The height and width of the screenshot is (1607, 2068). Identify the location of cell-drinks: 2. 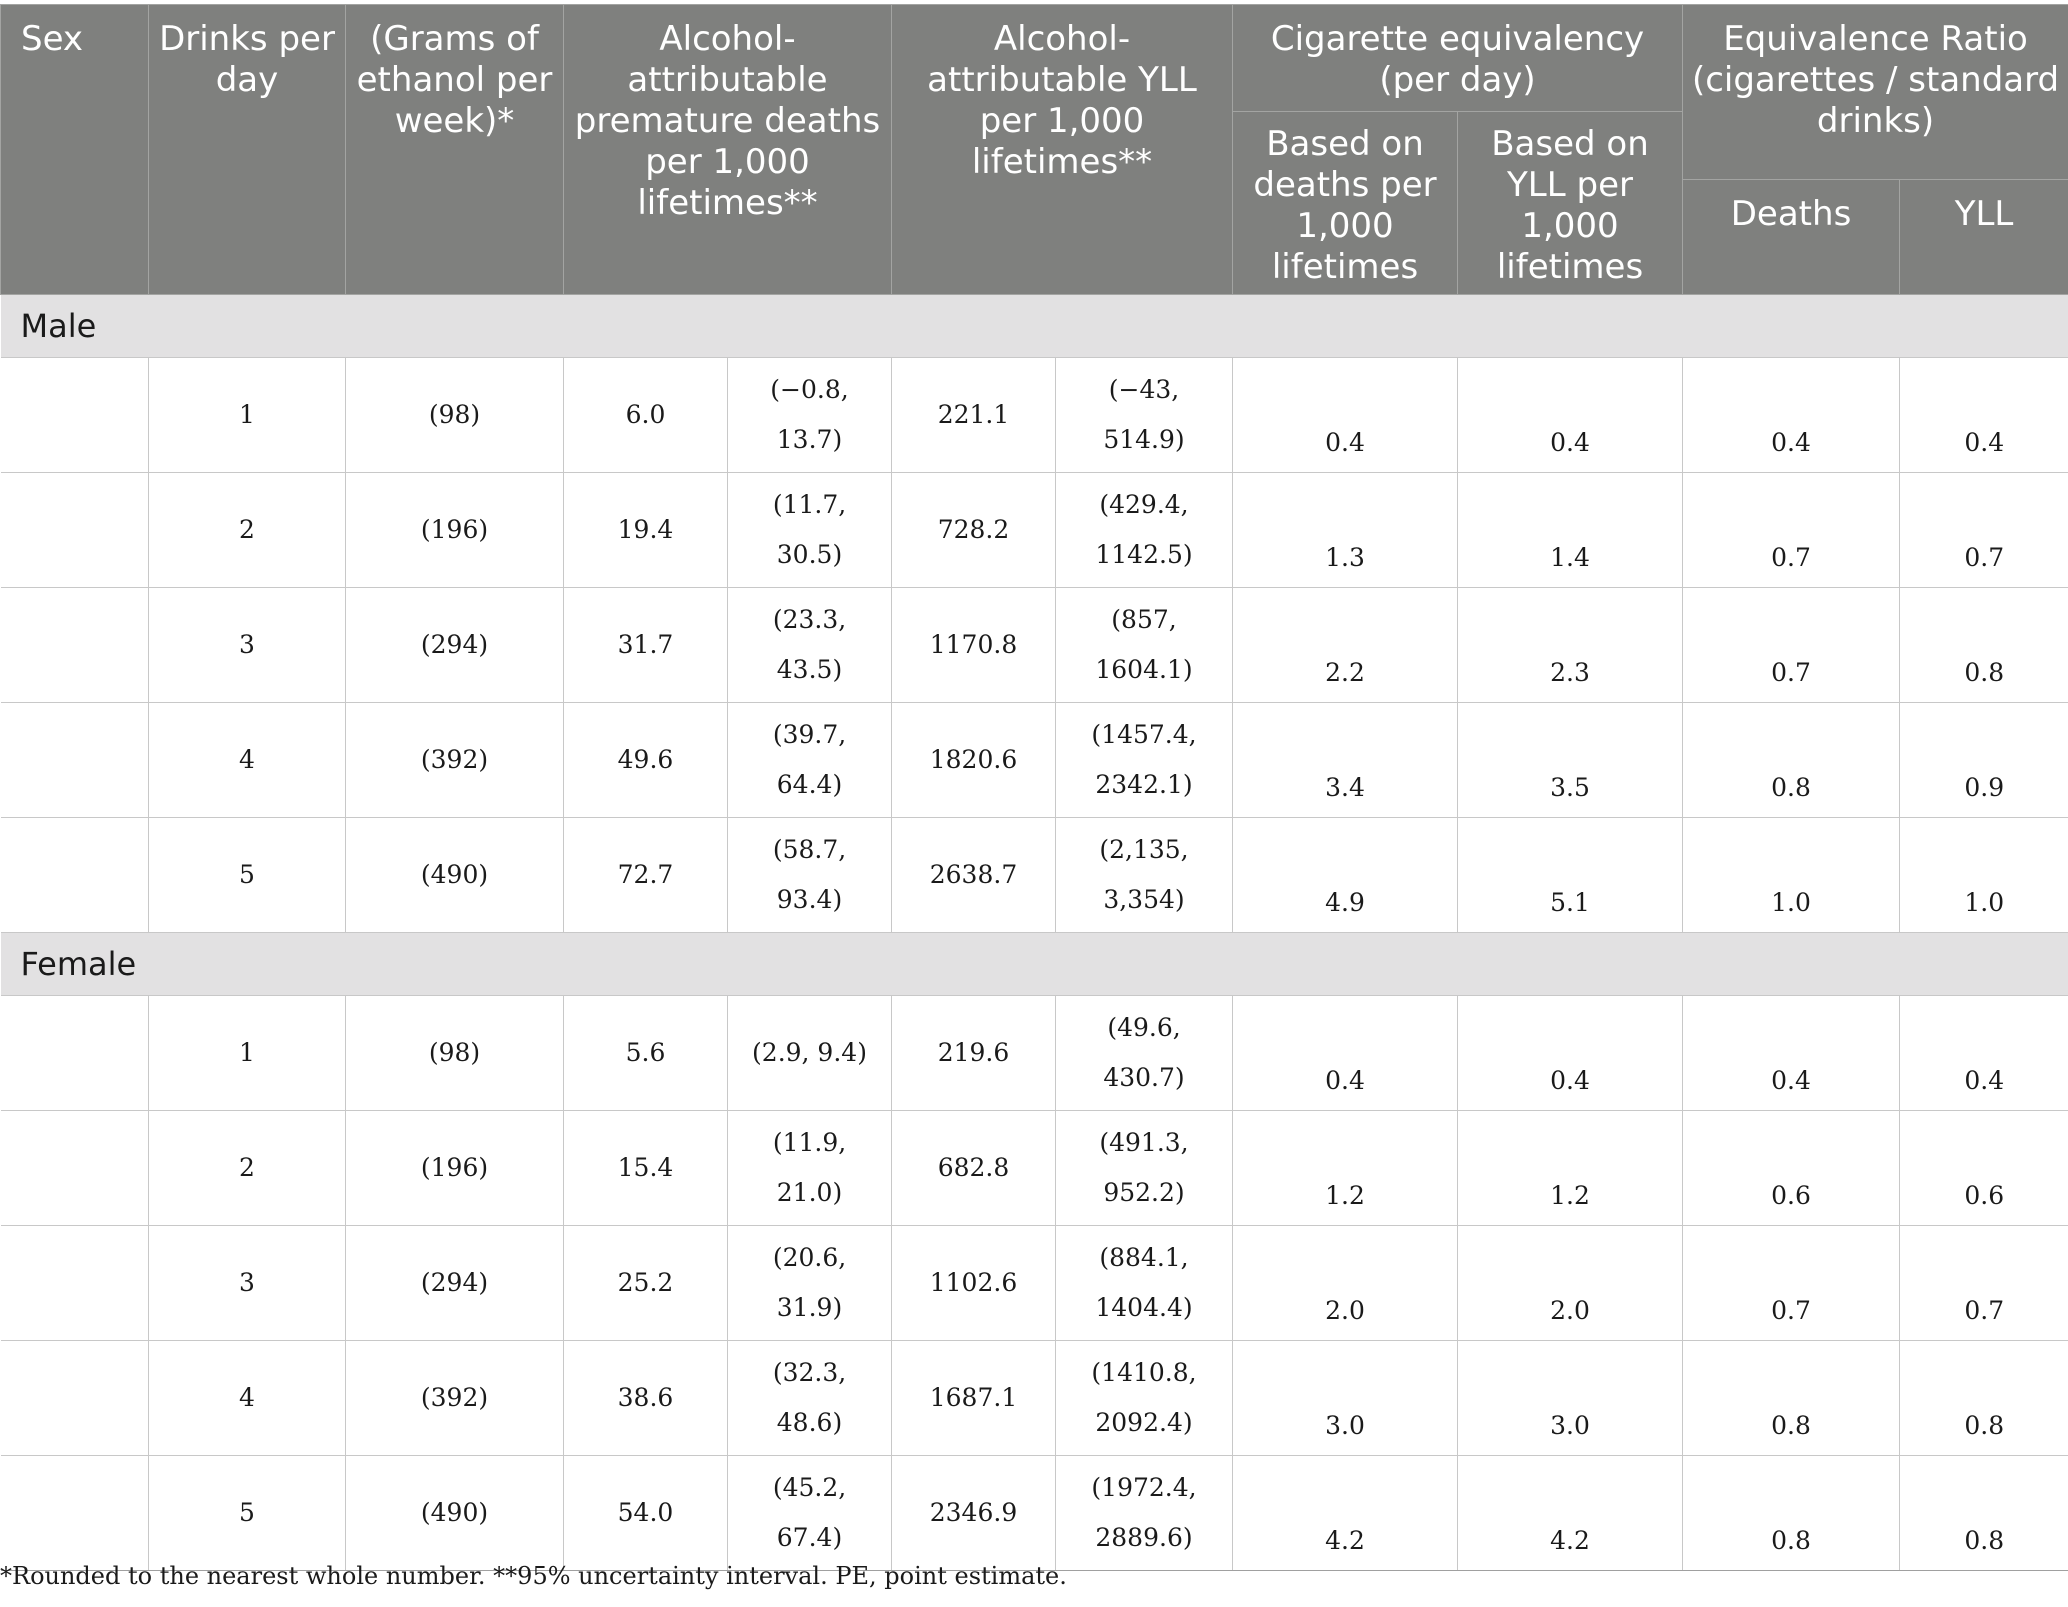
(247, 1168).